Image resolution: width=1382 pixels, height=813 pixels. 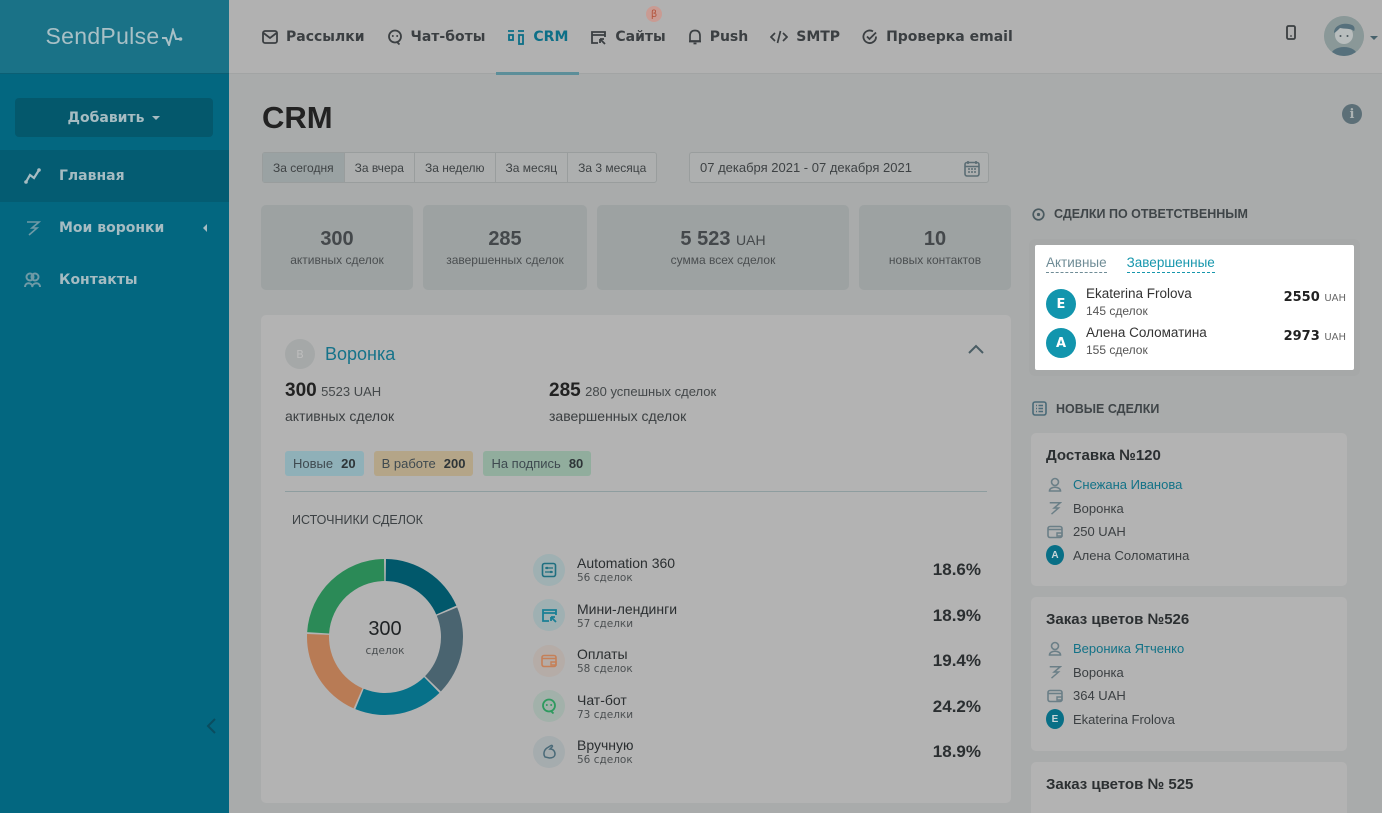 I want to click on responsible-sum: 2973 UAH, so click(x=1314, y=336).